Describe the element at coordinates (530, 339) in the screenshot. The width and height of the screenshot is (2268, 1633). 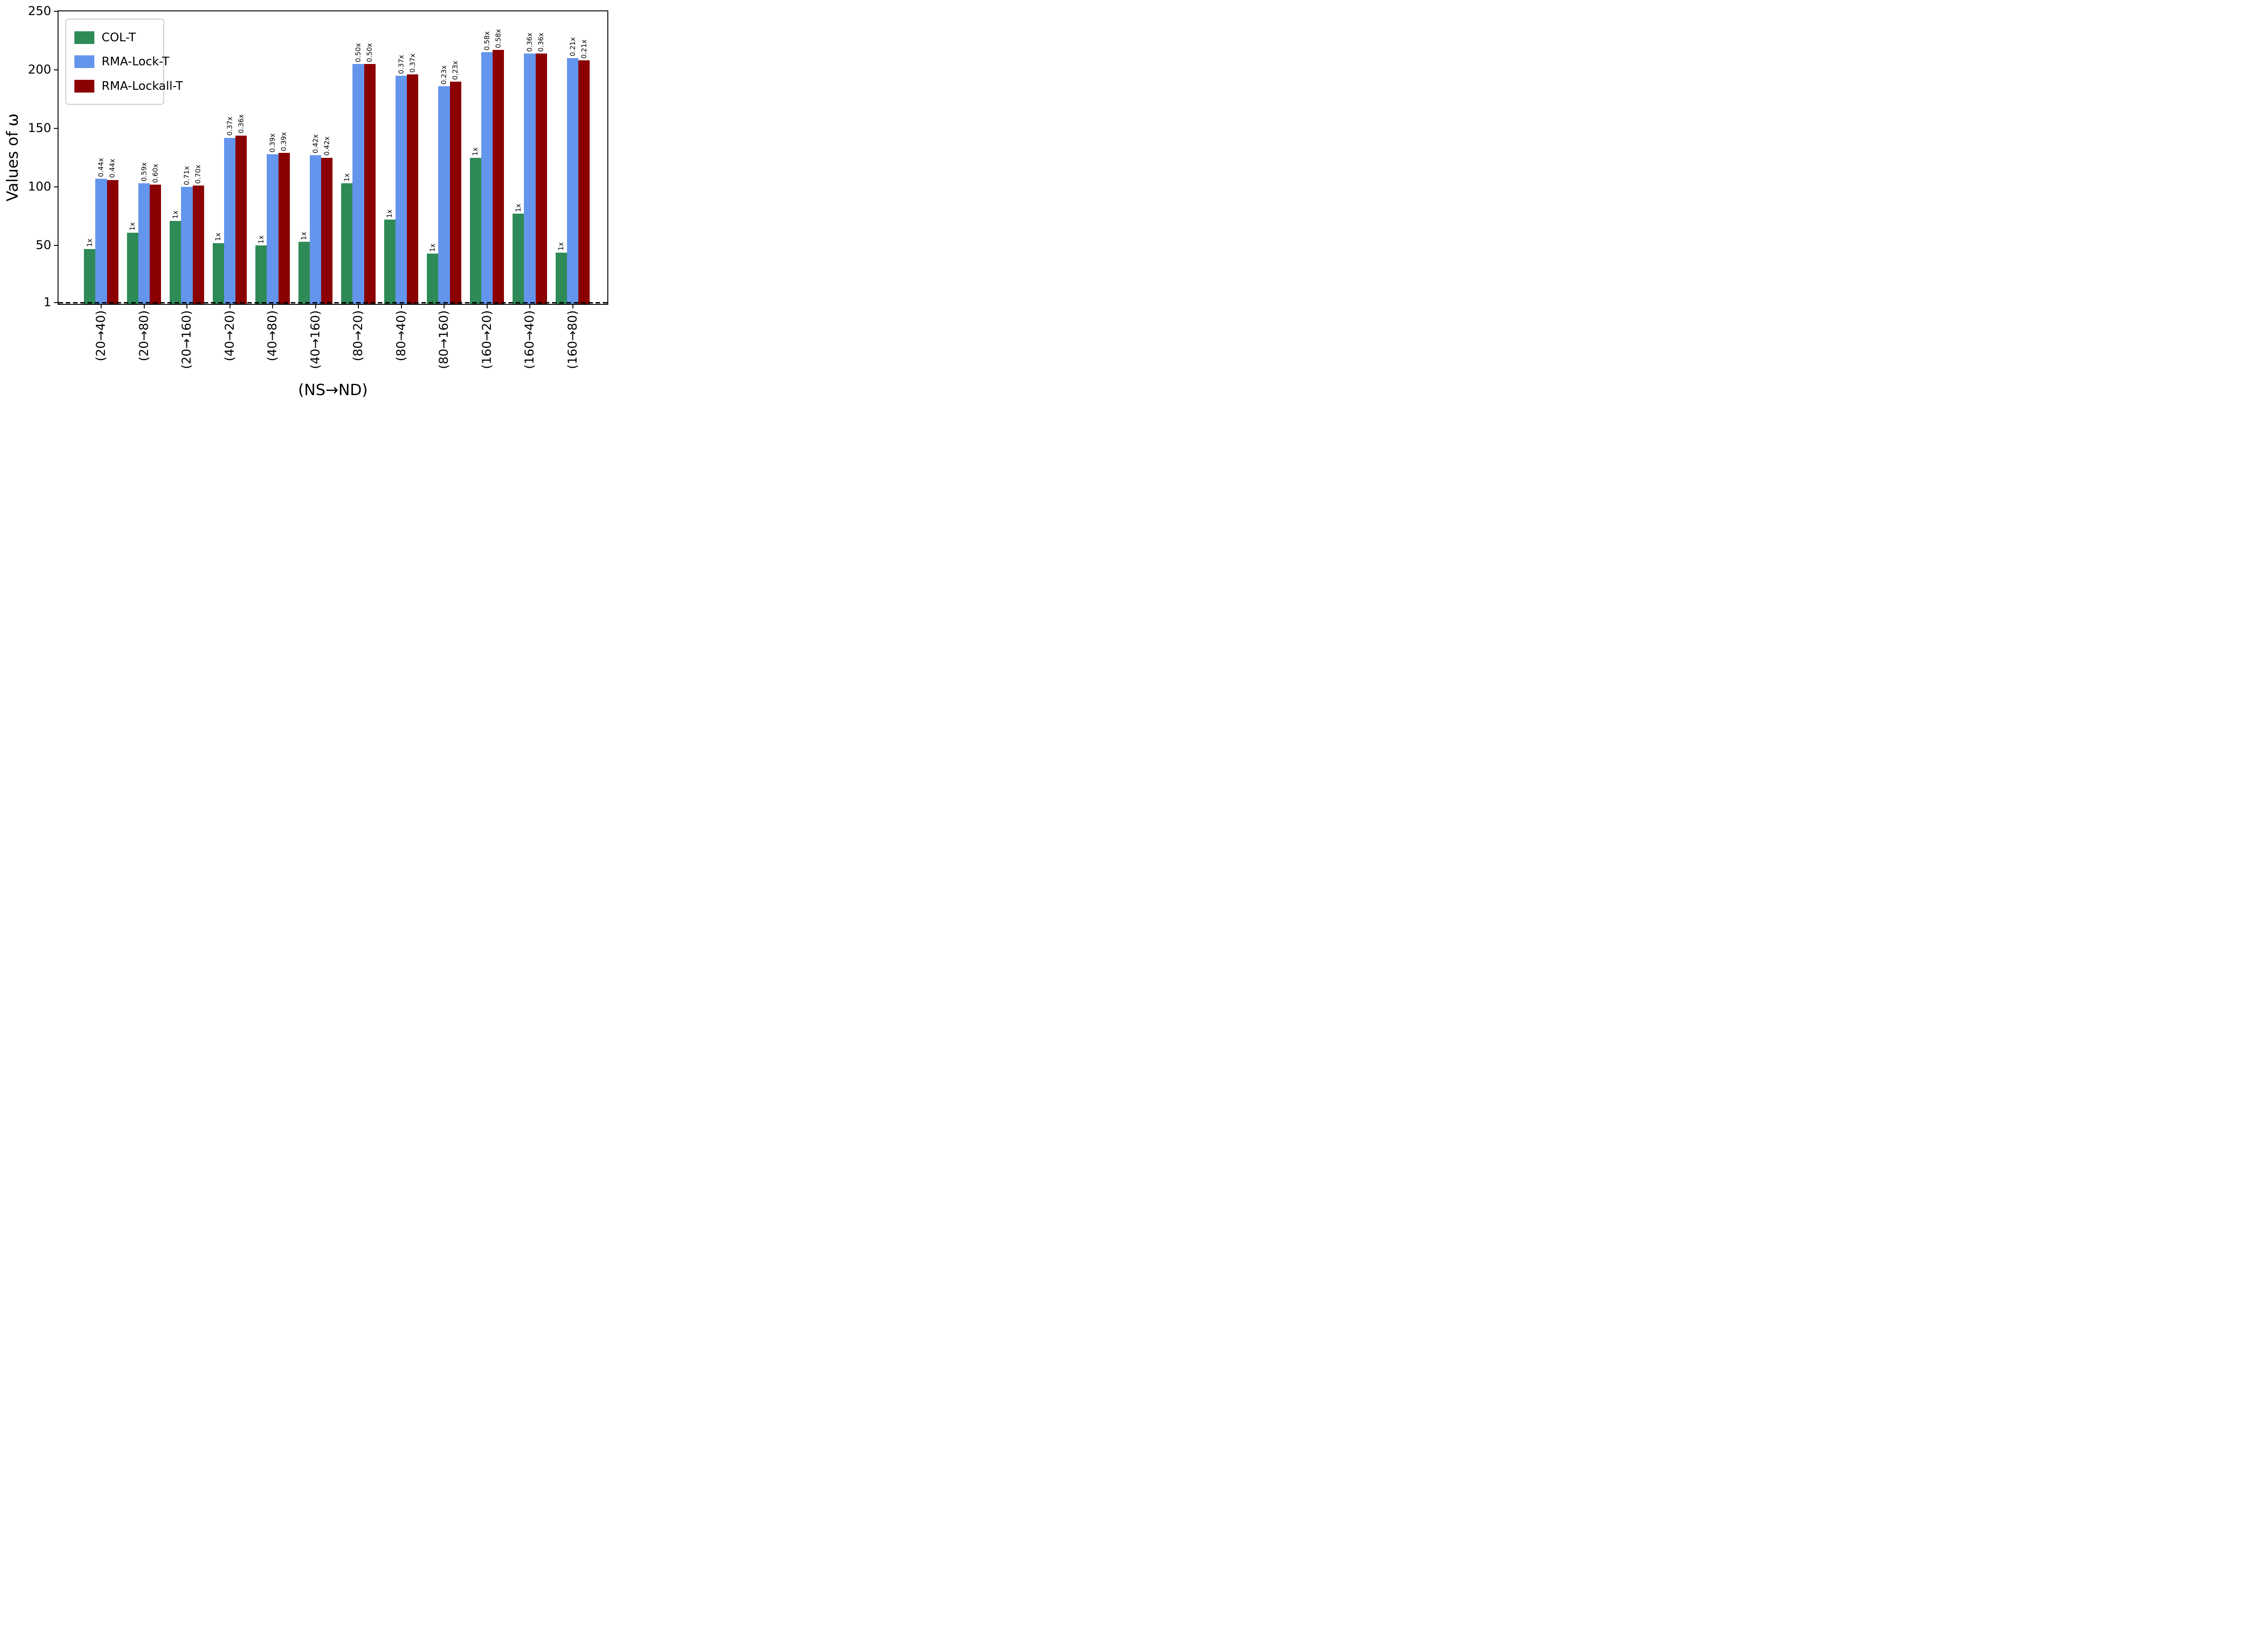
I see `x-tick-label-160-40: (160→40)` at that location.